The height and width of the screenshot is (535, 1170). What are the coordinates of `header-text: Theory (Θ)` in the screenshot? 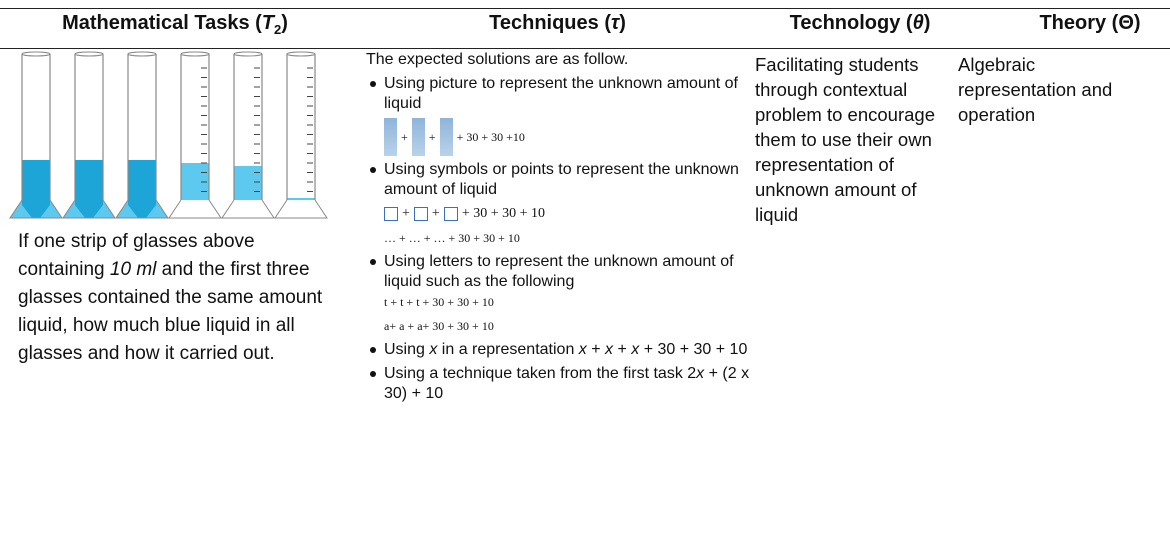 It's located at (1090, 23).